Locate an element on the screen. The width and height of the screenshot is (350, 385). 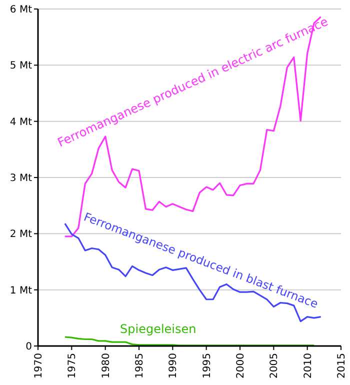
y-tick-label: 5 Mt is located at coordinates (21, 66).